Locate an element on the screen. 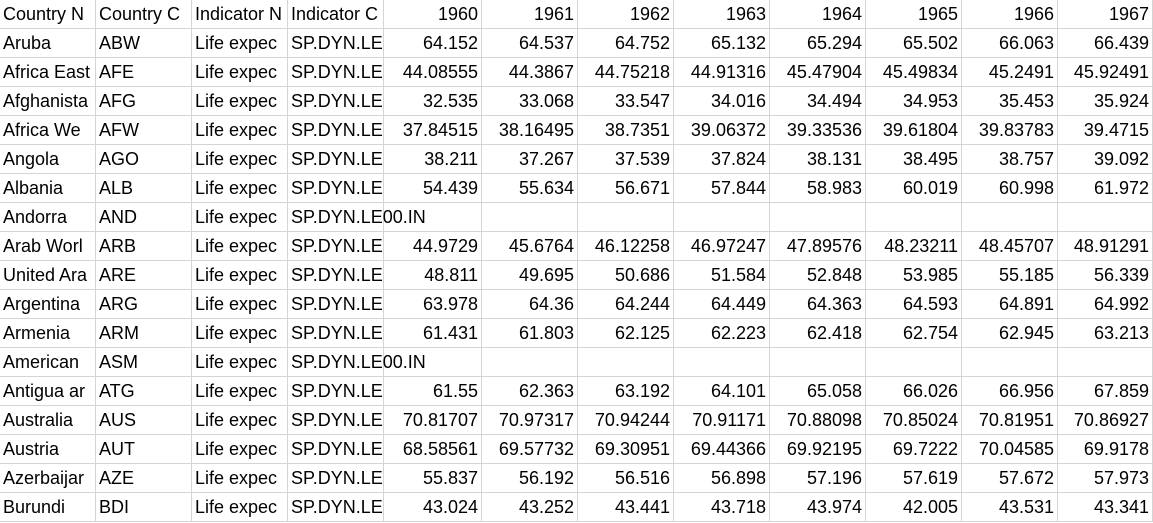  header-cell: Country C is located at coordinates (144, 14).